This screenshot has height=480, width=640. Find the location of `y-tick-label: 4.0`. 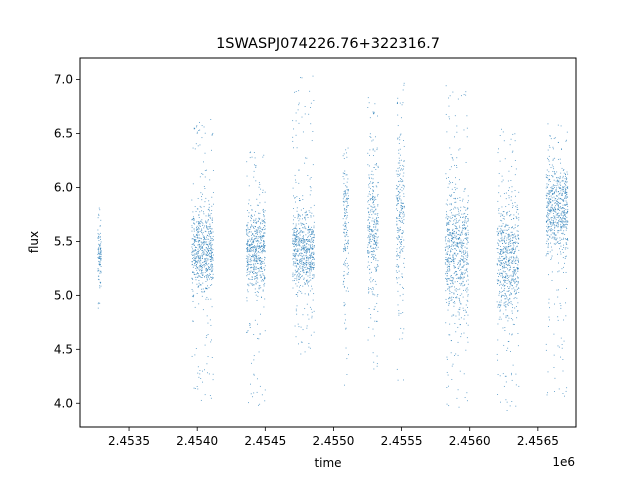

y-tick-label: 4.0 is located at coordinates (63, 403).